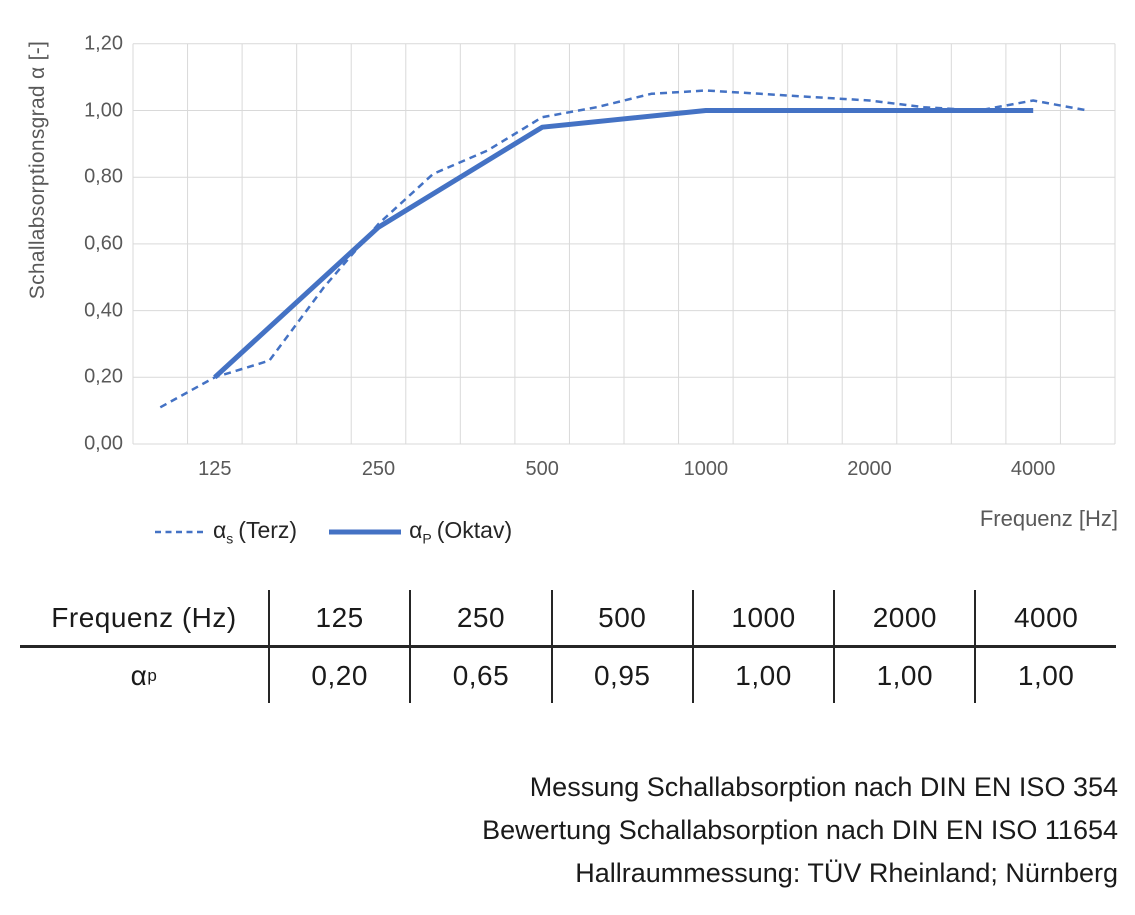 The width and height of the screenshot is (1135, 915). I want to click on x-tick-label: 500, so click(542, 469).